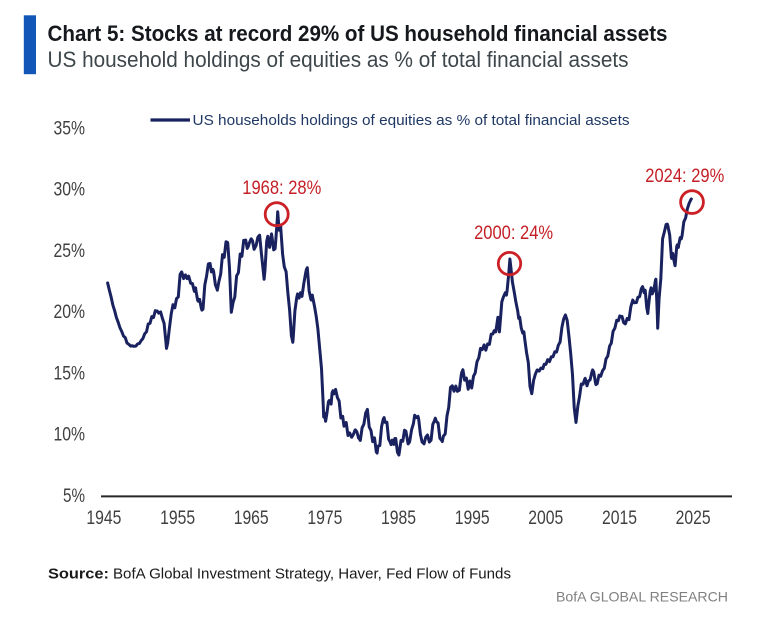 The image size is (782, 625). Describe the element at coordinates (619, 518) in the screenshot. I see `svg-text: 2015` at that location.